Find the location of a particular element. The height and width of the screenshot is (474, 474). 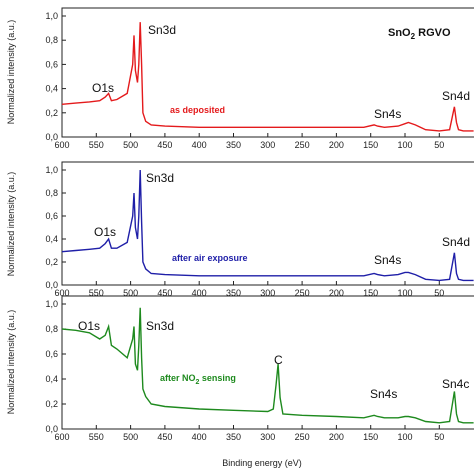

condition-label-after-air-exposure: after air exposure is located at coordinates (210, 258).